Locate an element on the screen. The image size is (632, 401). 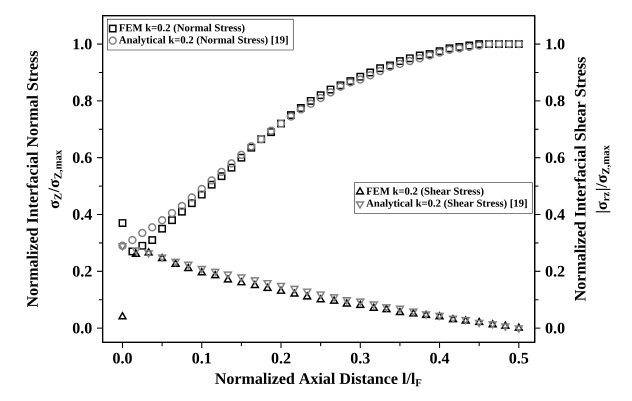
y-tick-label: 0.6 is located at coordinates (82, 158).